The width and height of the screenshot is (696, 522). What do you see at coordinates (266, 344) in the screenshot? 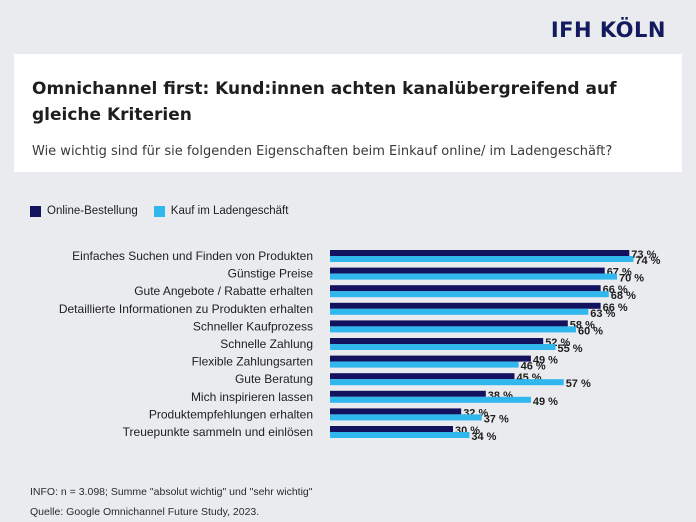
I see `category-label: Schnelle Zahlung` at bounding box center [266, 344].